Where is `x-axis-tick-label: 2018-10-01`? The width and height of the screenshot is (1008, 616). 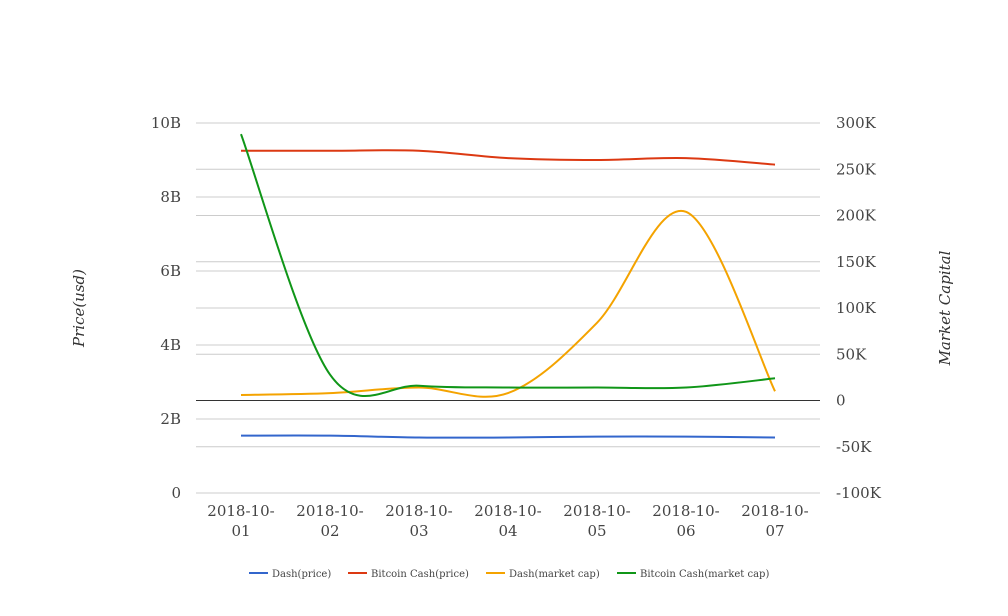 x-axis-tick-label: 2018-10-01 is located at coordinates (240, 521).